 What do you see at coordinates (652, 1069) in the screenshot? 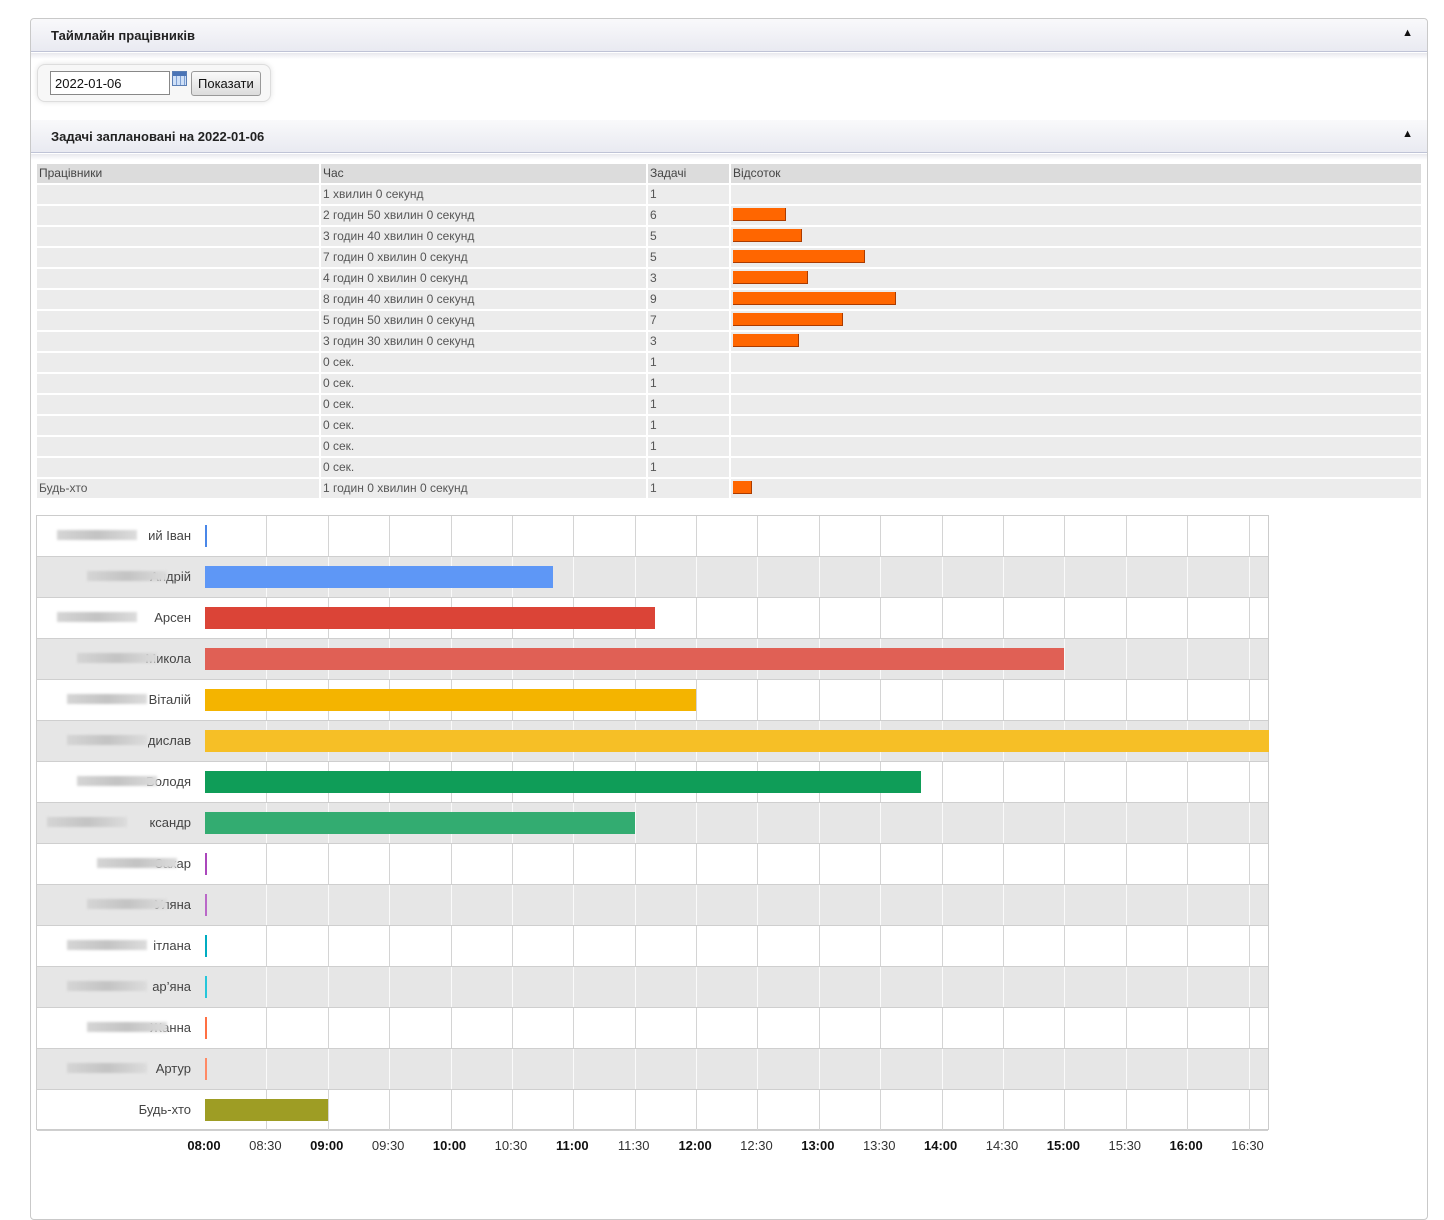
I see `timeline-row: Артур` at bounding box center [652, 1069].